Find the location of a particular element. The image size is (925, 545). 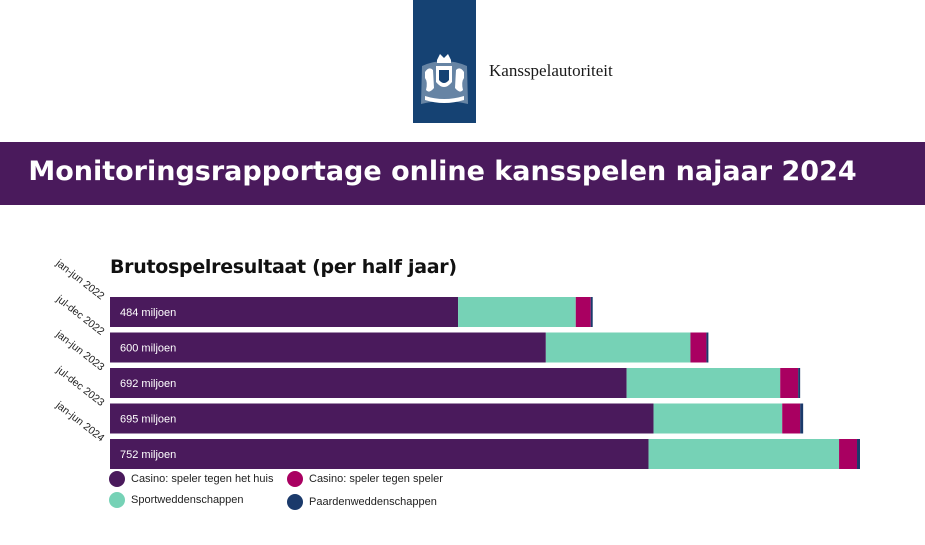

legend-label: Sportweddenschappen is located at coordinates (187, 500).